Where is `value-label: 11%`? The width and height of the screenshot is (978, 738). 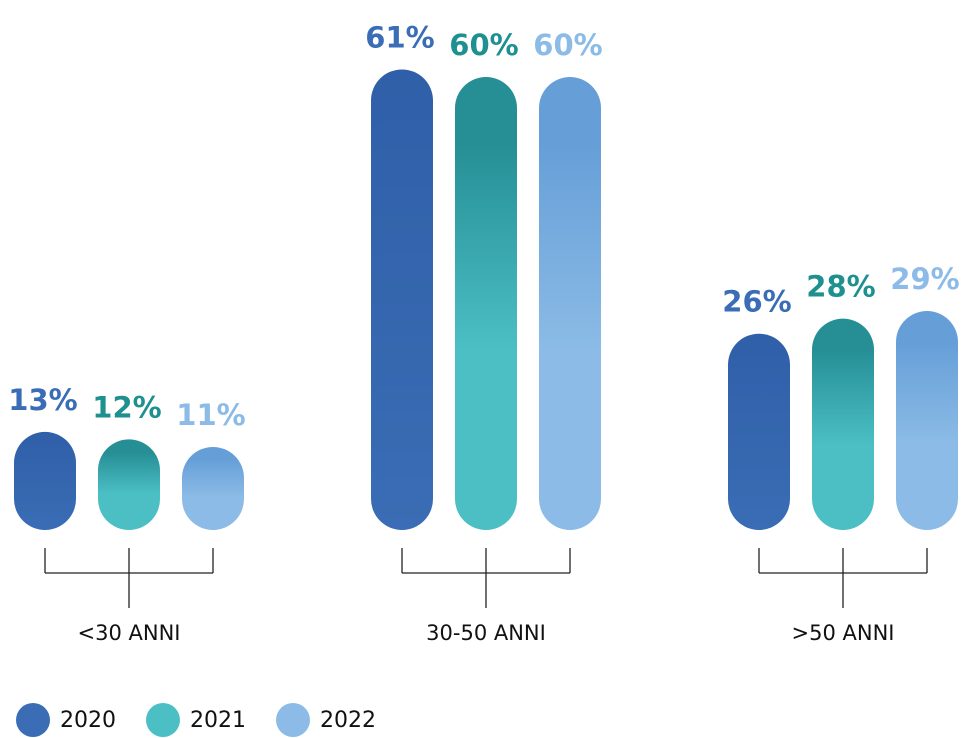
value-label: 11% is located at coordinates (210, 415).